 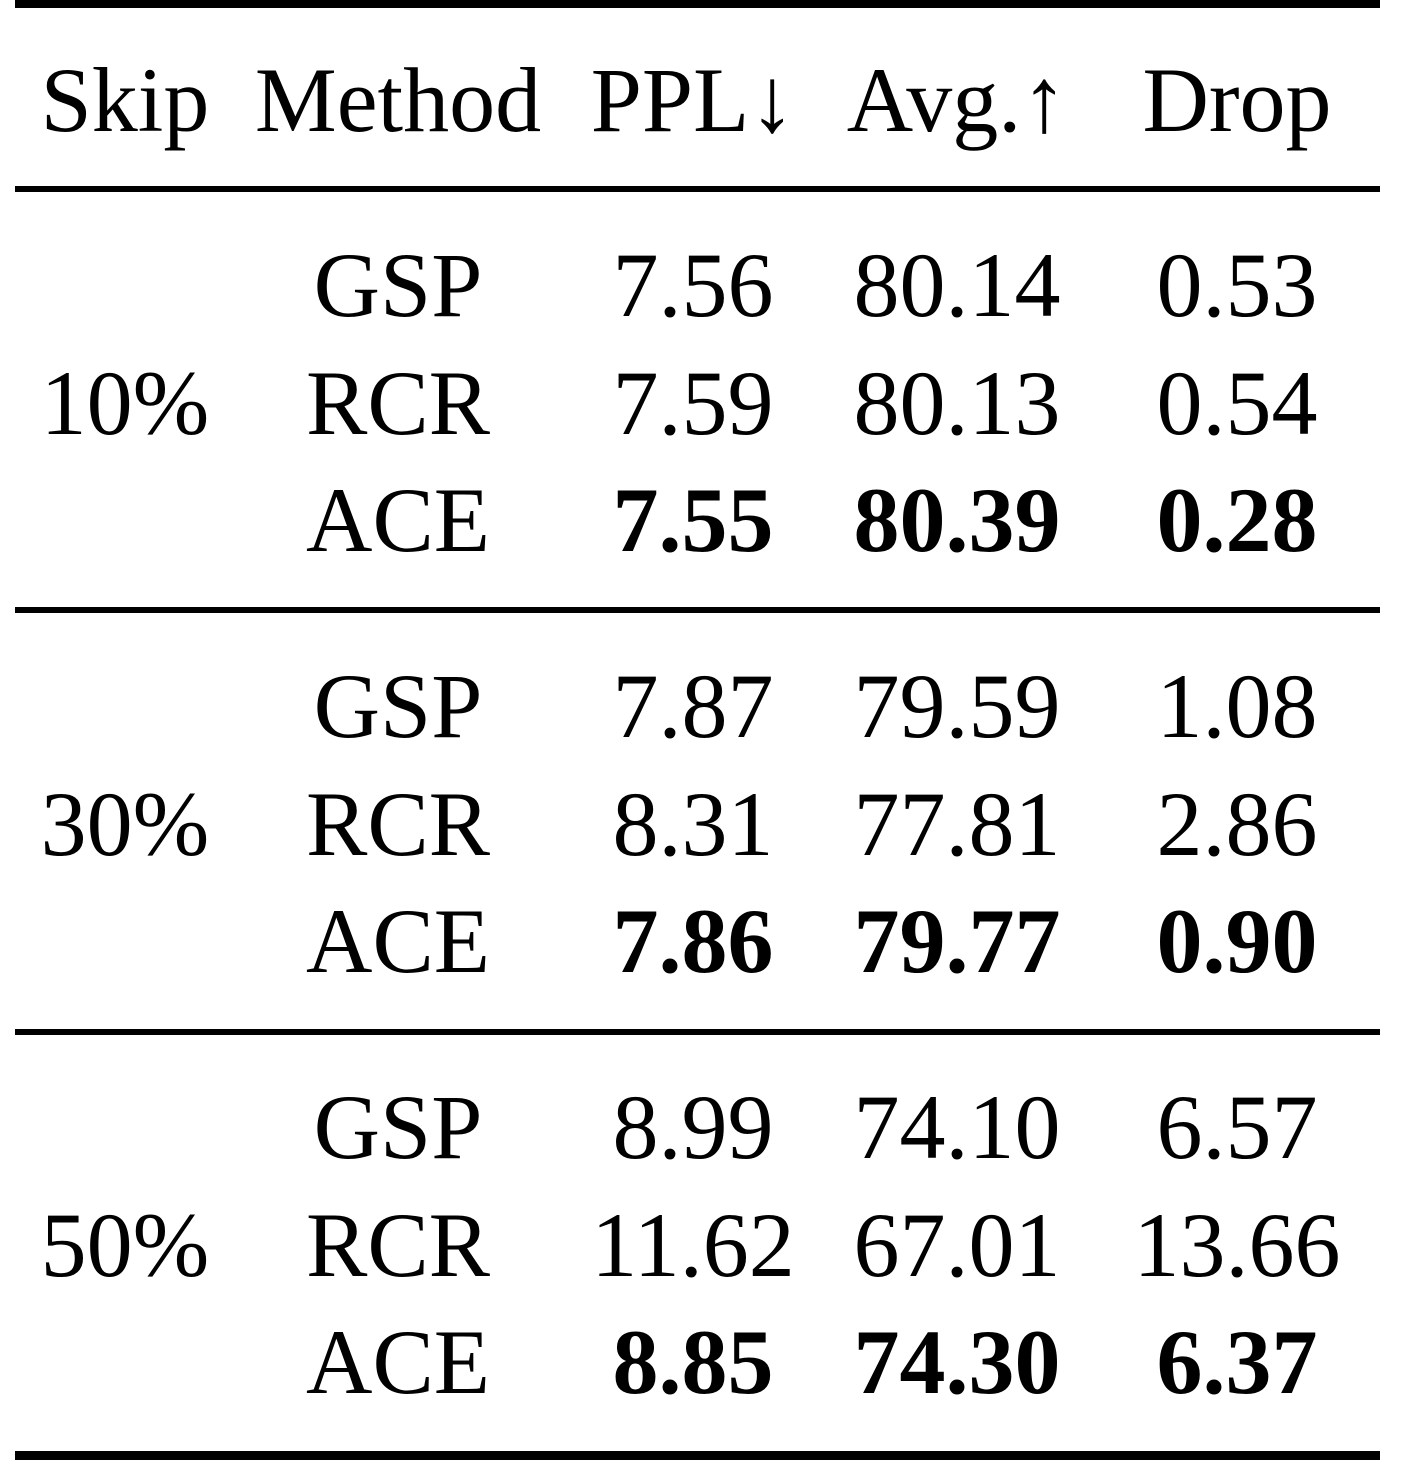 What do you see at coordinates (1237, 402) in the screenshot?
I see `value-cell: 0.54` at bounding box center [1237, 402].